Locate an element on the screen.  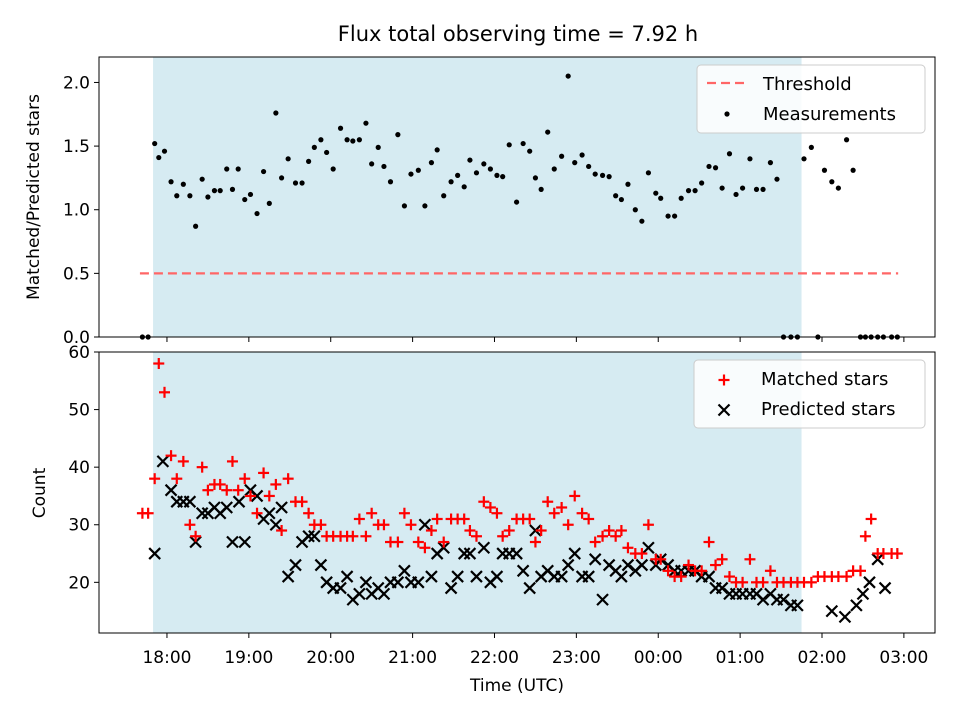
bottom-x-tick-label: 19:00 is located at coordinates (248, 658).